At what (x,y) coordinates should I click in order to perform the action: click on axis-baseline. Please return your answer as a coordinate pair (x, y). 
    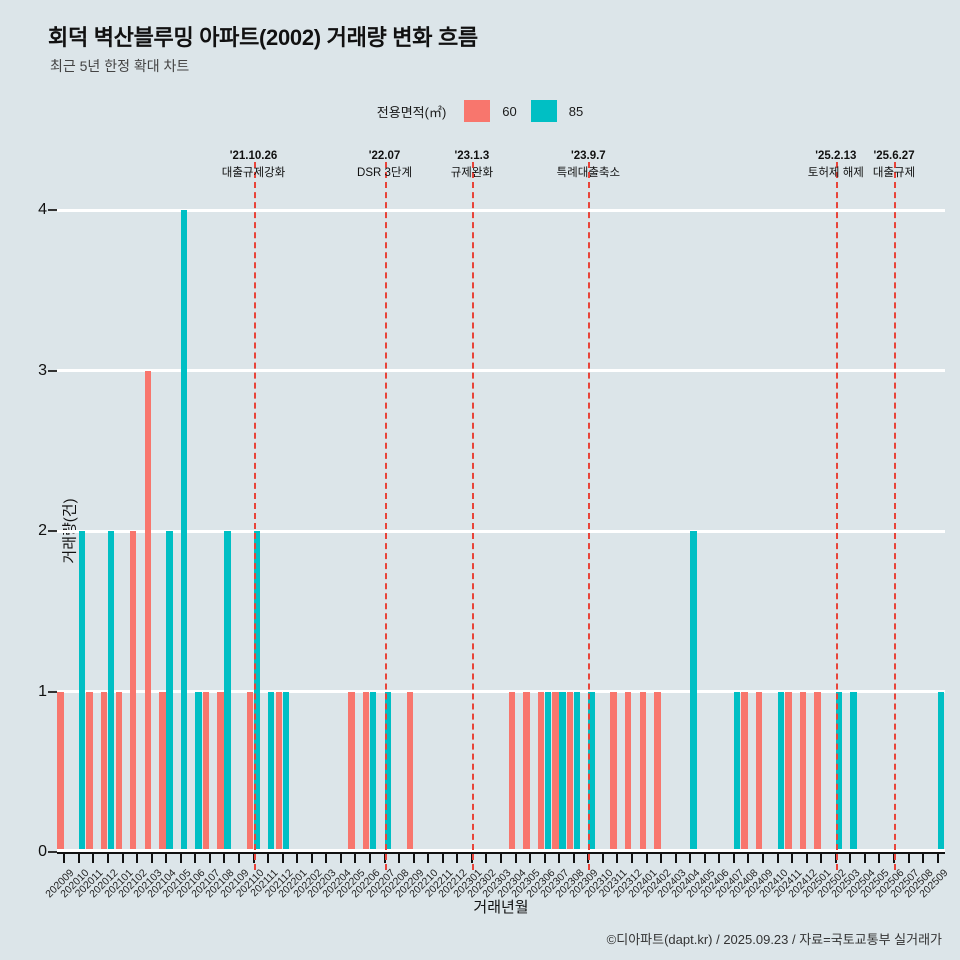
    Looking at the image, I should click on (501, 850).